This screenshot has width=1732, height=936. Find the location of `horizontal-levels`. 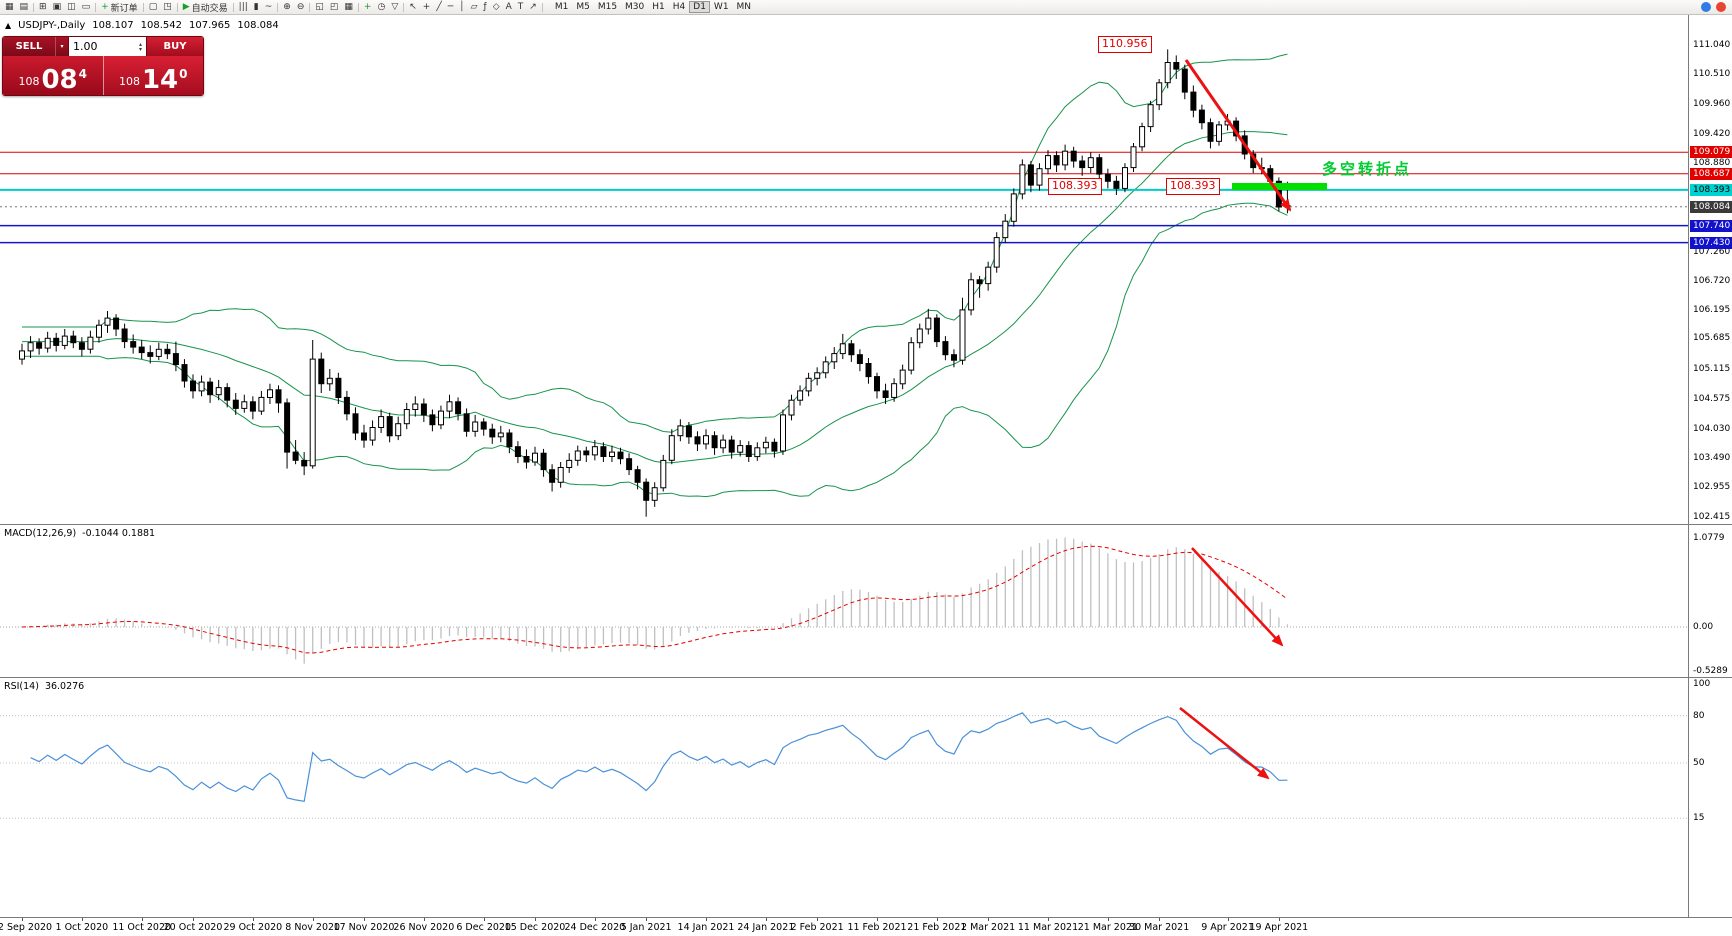

horizontal-levels is located at coordinates (844, 197).